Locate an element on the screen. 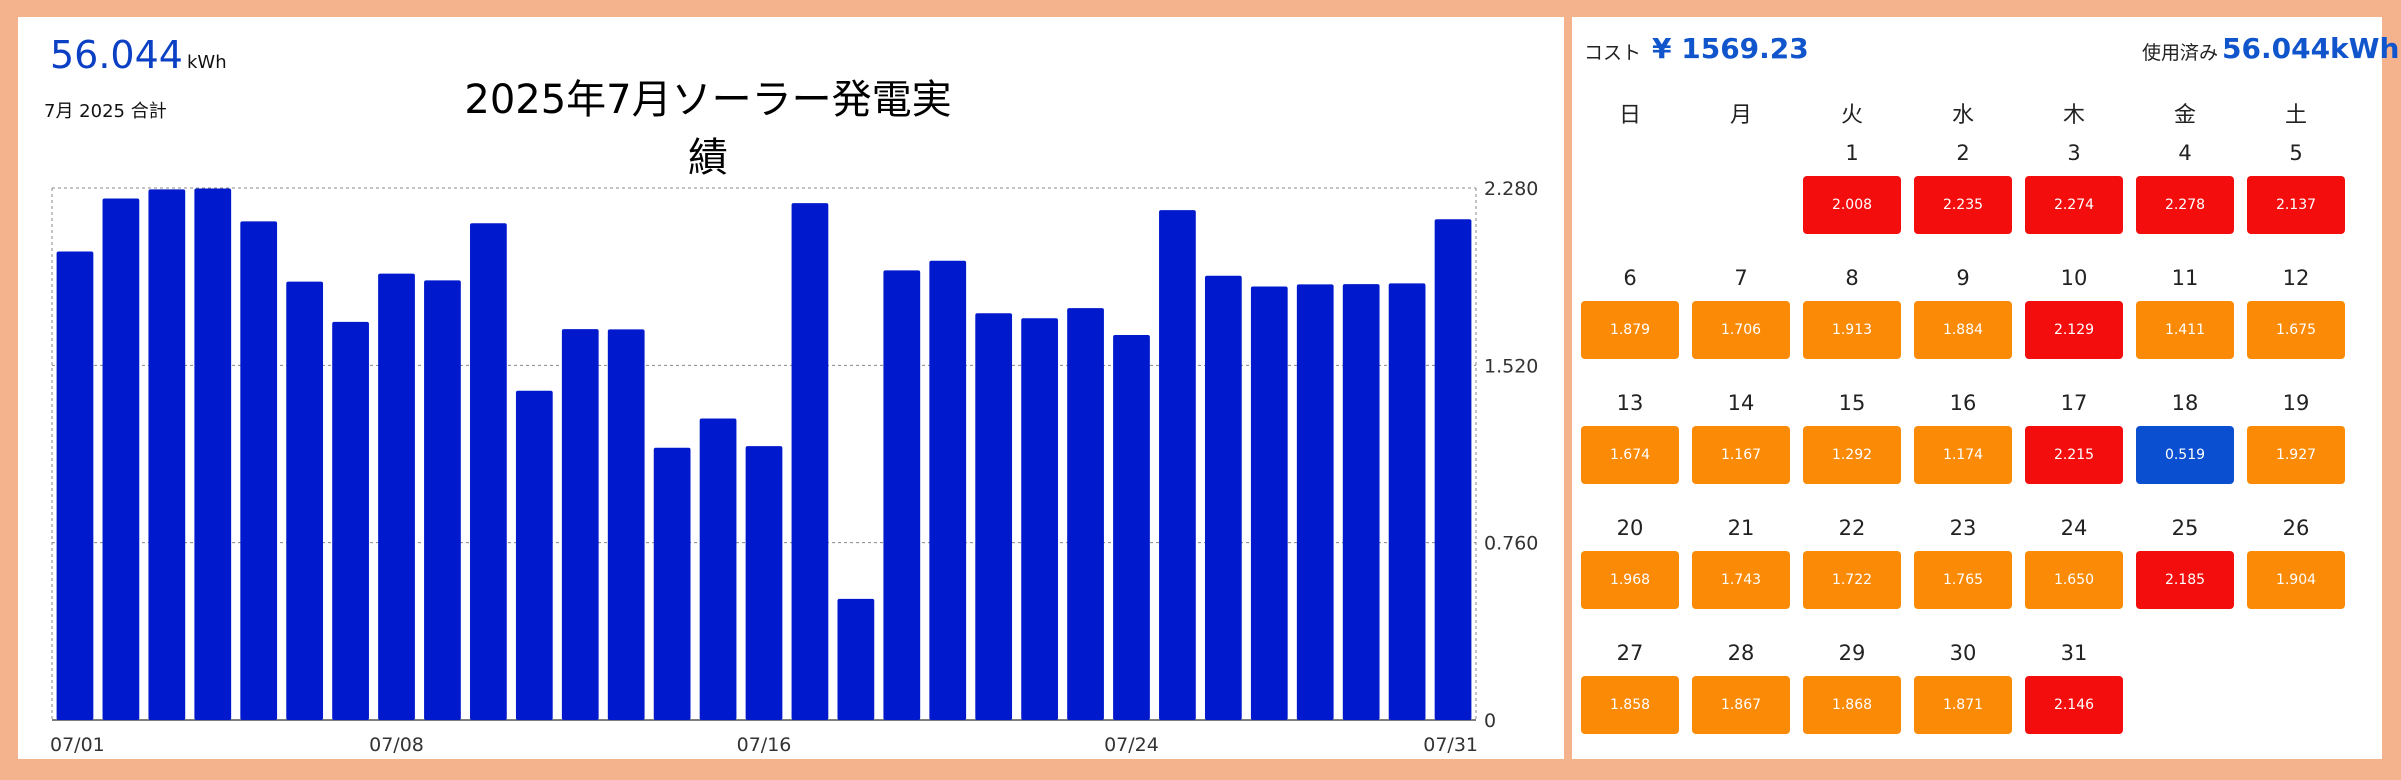  bar-07/27 is located at coordinates (1269, 503).